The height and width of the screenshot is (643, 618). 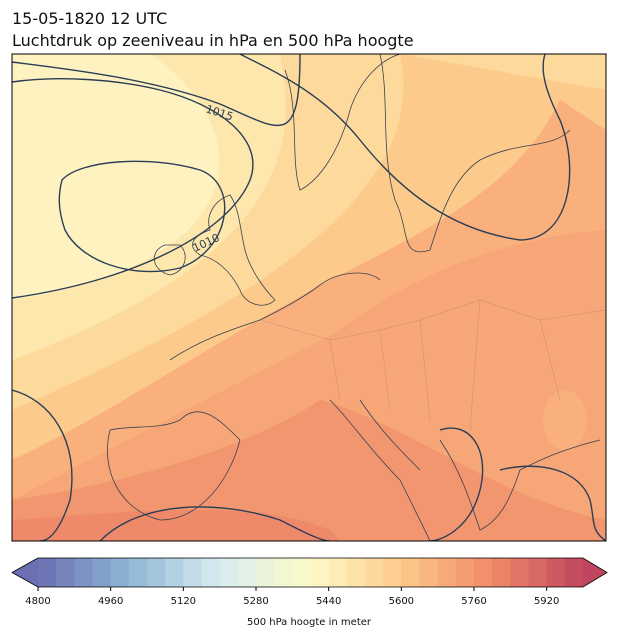 What do you see at coordinates (595, 572) in the screenshot?
I see `colorbar-extend-high` at bounding box center [595, 572].